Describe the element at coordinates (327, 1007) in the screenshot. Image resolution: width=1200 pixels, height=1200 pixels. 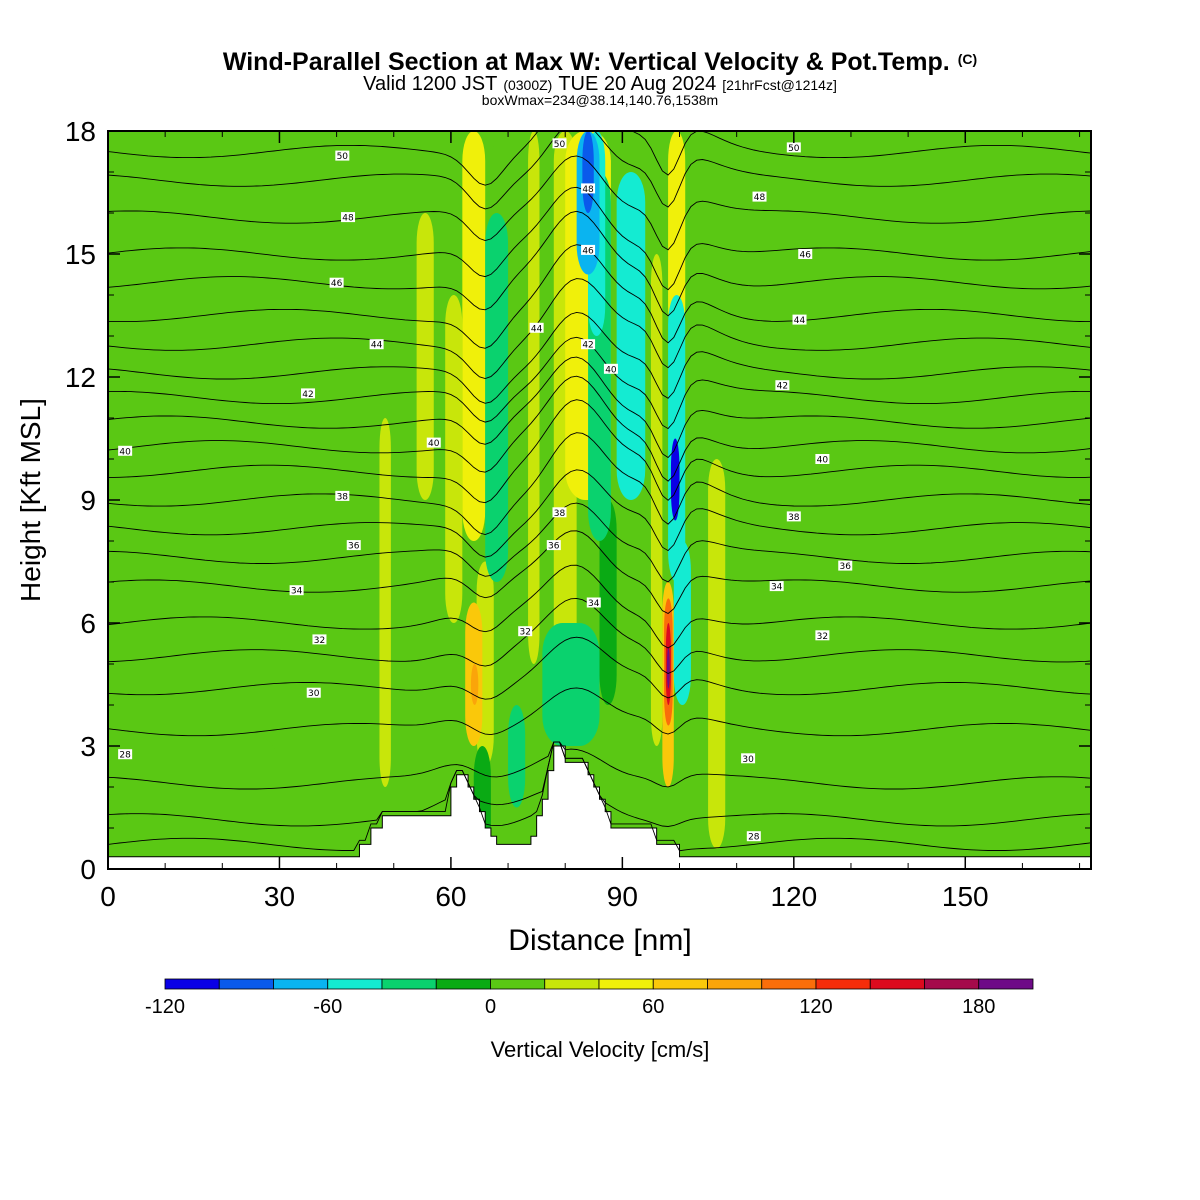
I see `colorbar-tick-label: -60` at that location.